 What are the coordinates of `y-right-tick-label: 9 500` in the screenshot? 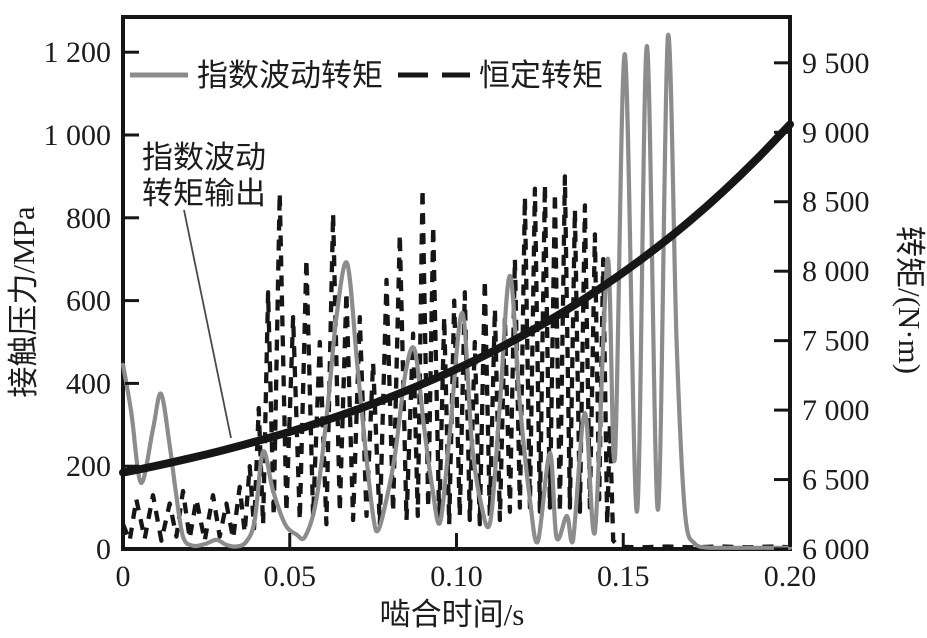 It's located at (836, 63).